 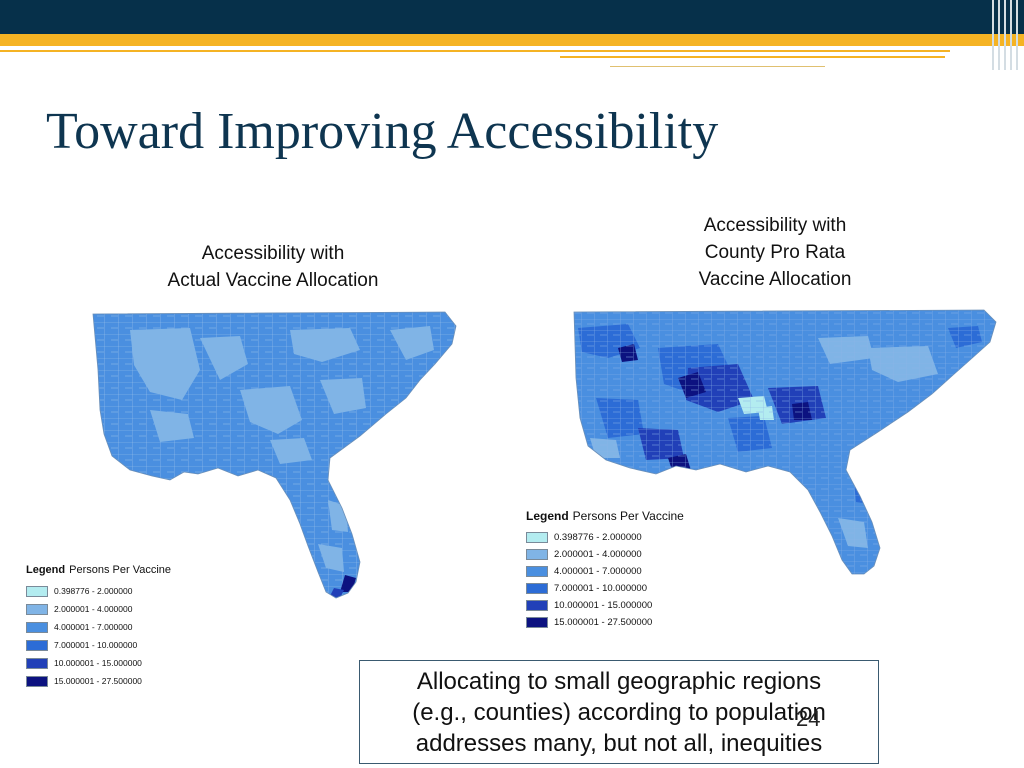 What do you see at coordinates (382, 131) in the screenshot?
I see `slide-title: Toward Improving Accessibility` at bounding box center [382, 131].